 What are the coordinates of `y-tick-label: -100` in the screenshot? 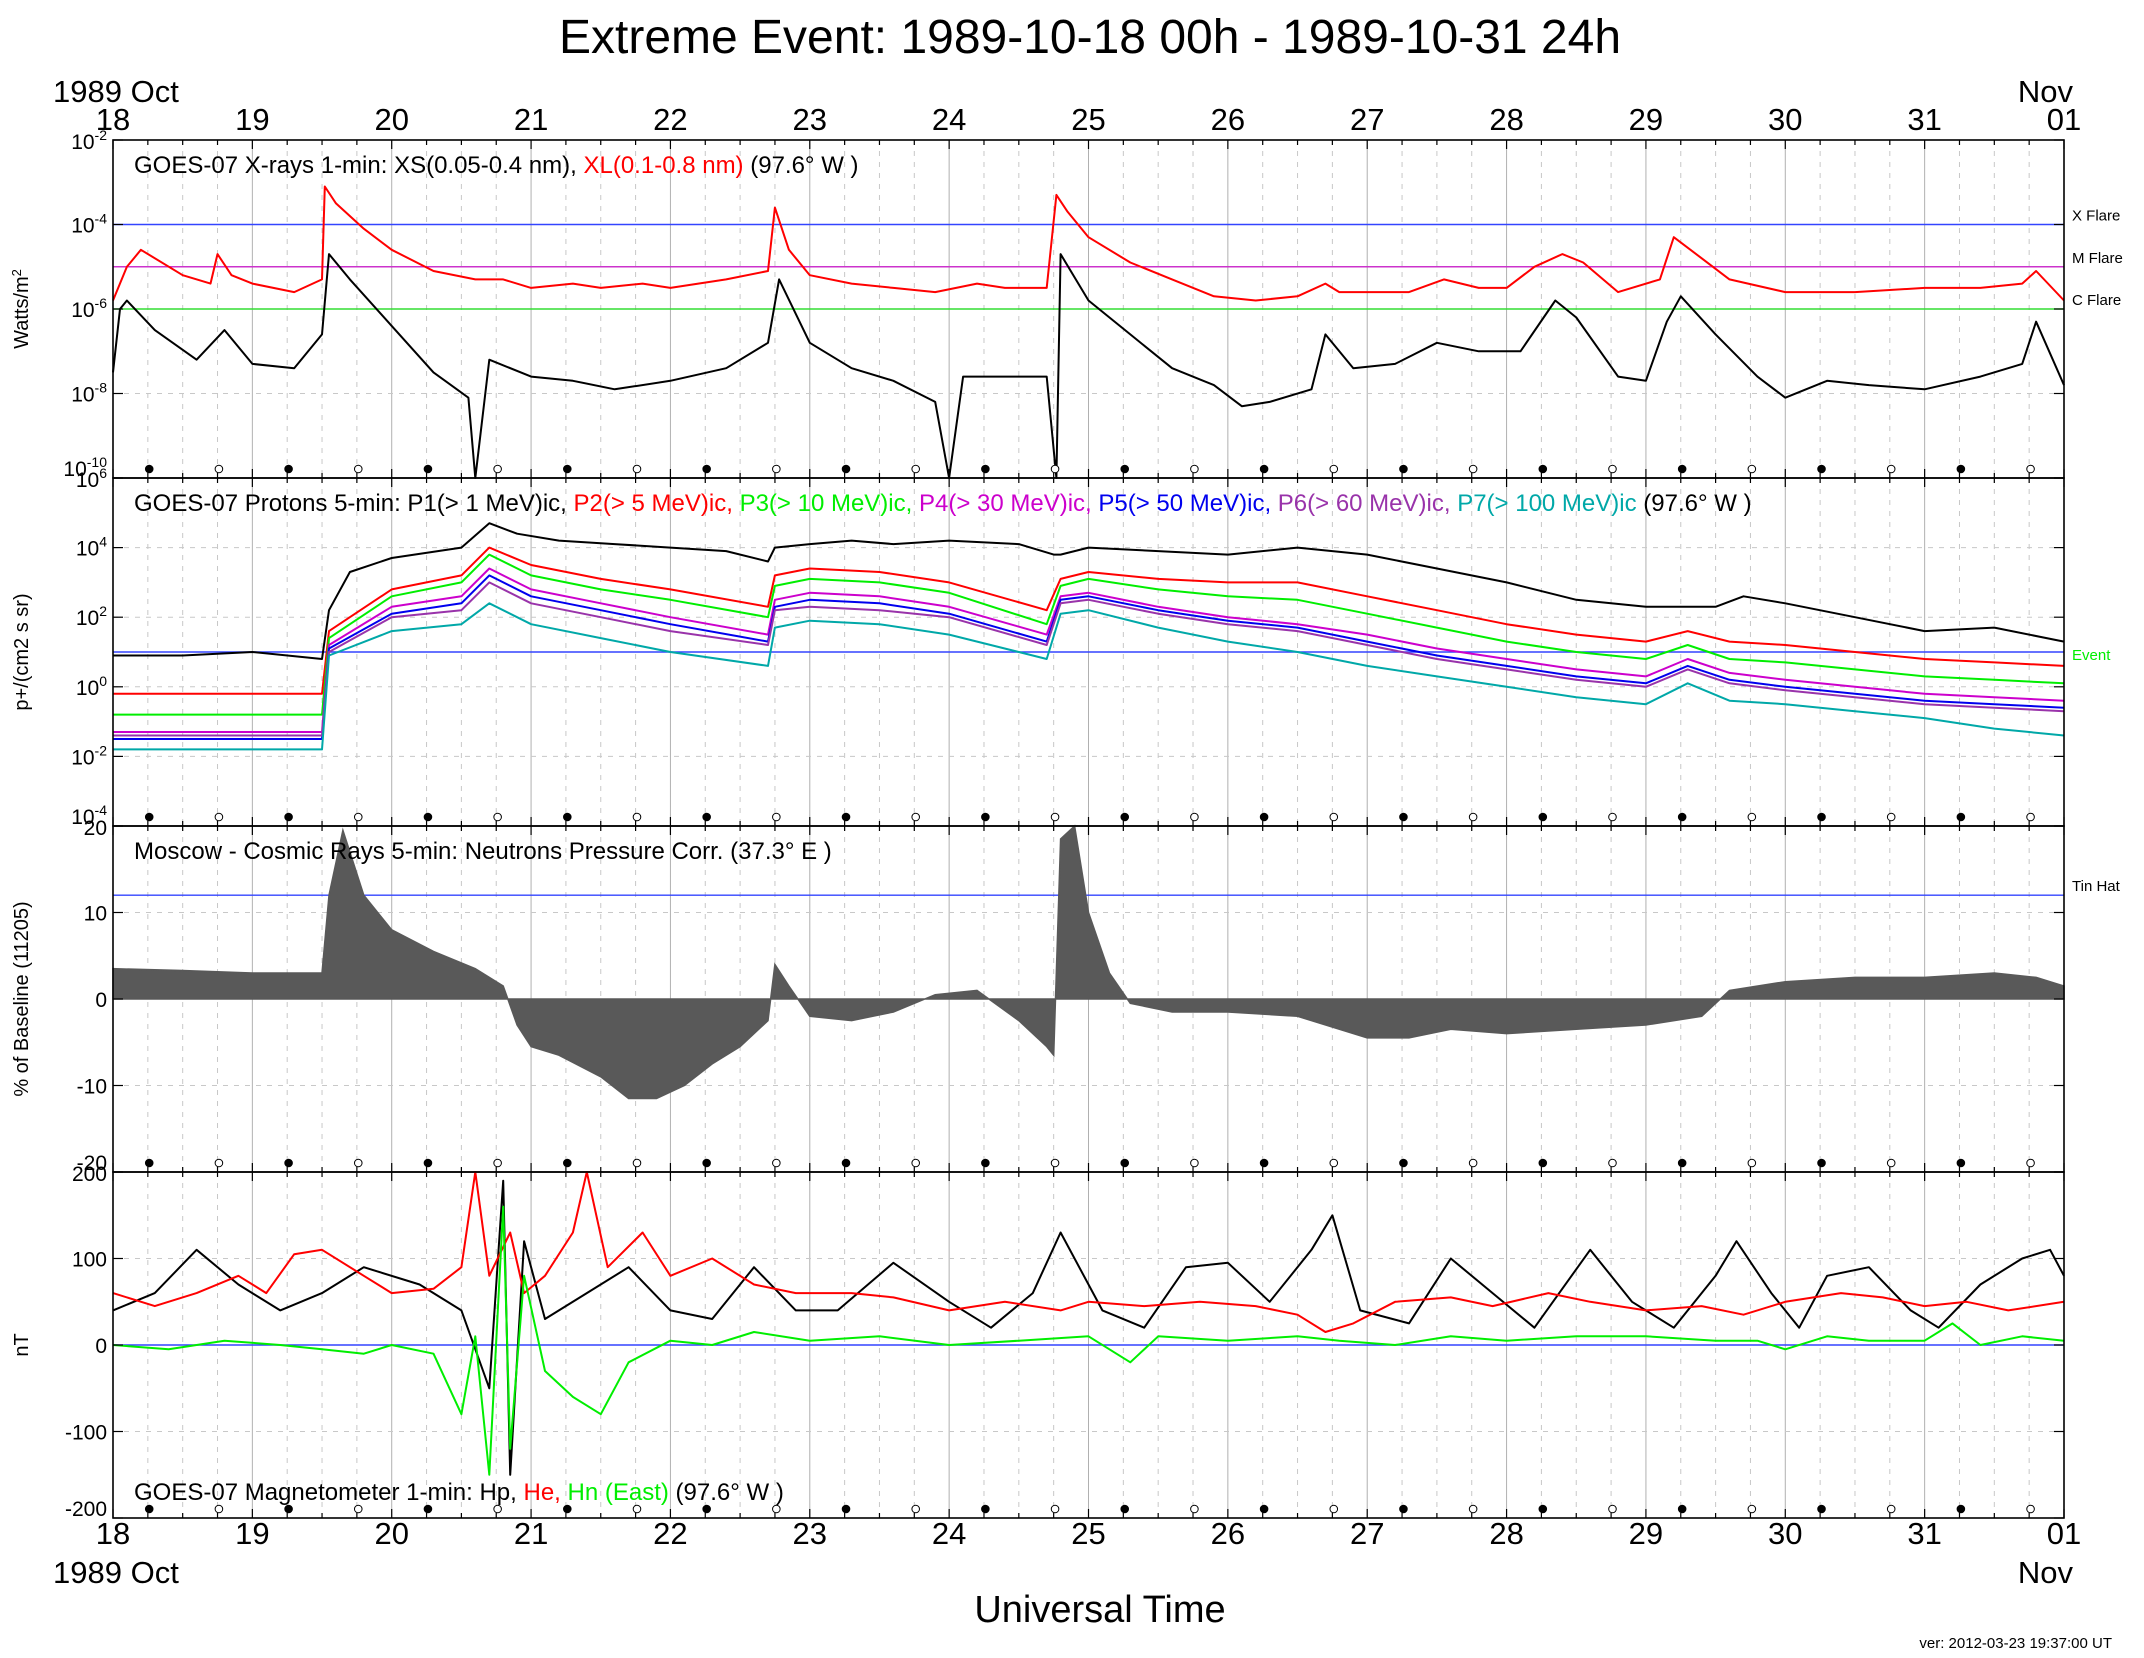 It's located at (86, 1433).